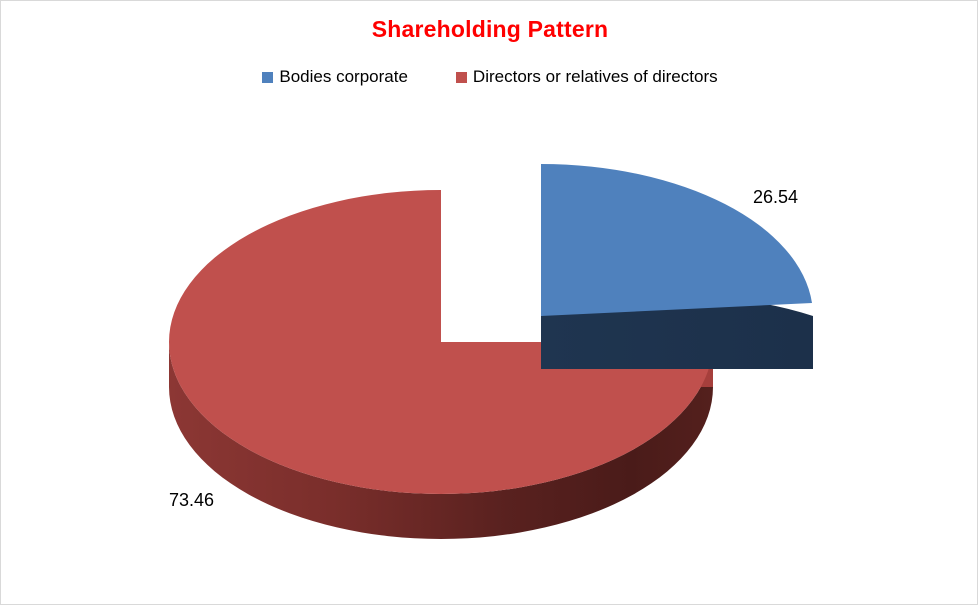  Describe the element at coordinates (343, 76) in the screenshot. I see `legend-item-label: Bodies corporate` at that location.